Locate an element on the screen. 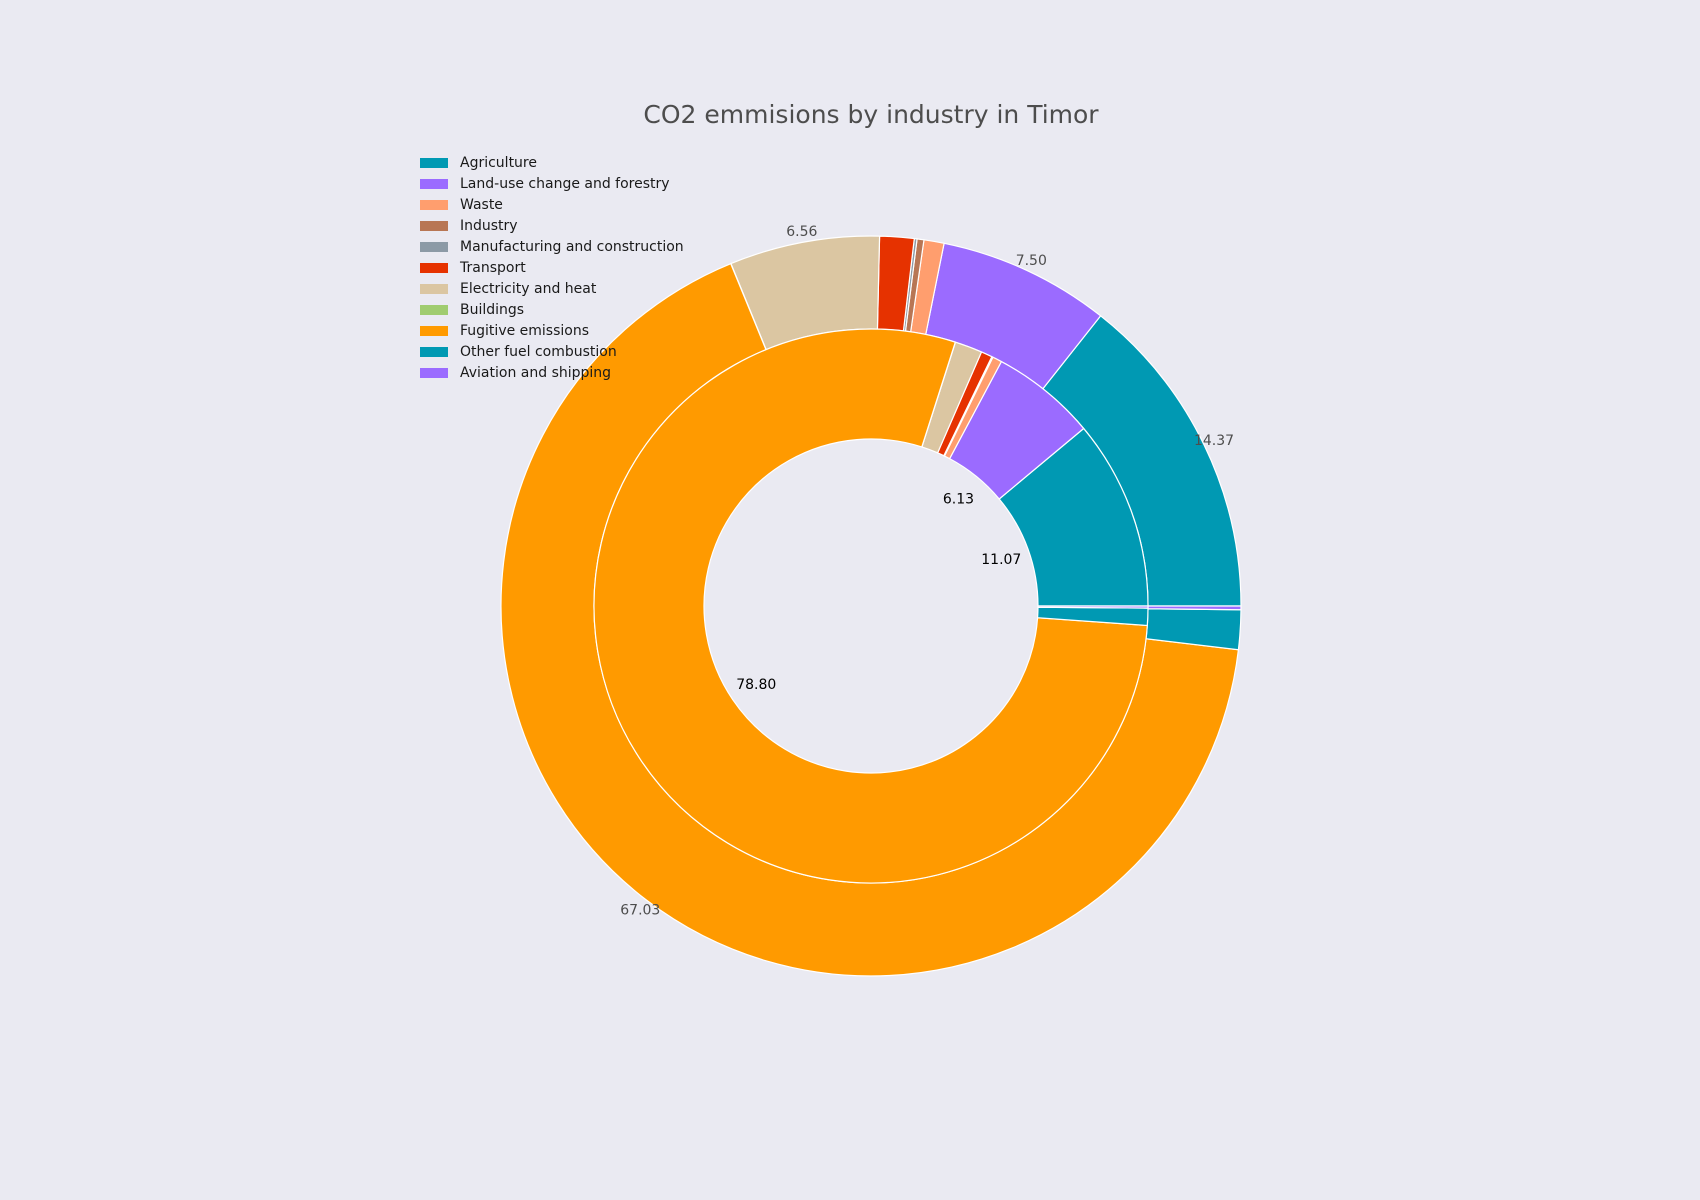  legend-item: Land-use change and forestry is located at coordinates (552, 183).